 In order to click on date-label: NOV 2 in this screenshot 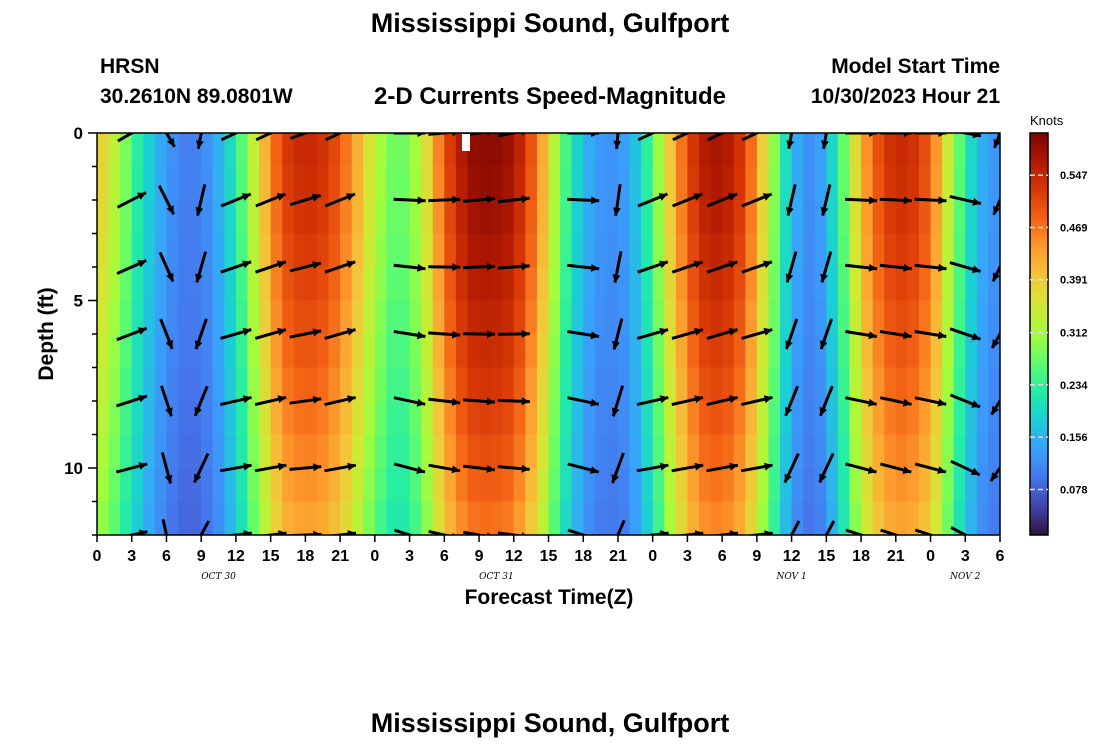, I will do `click(964, 577)`.